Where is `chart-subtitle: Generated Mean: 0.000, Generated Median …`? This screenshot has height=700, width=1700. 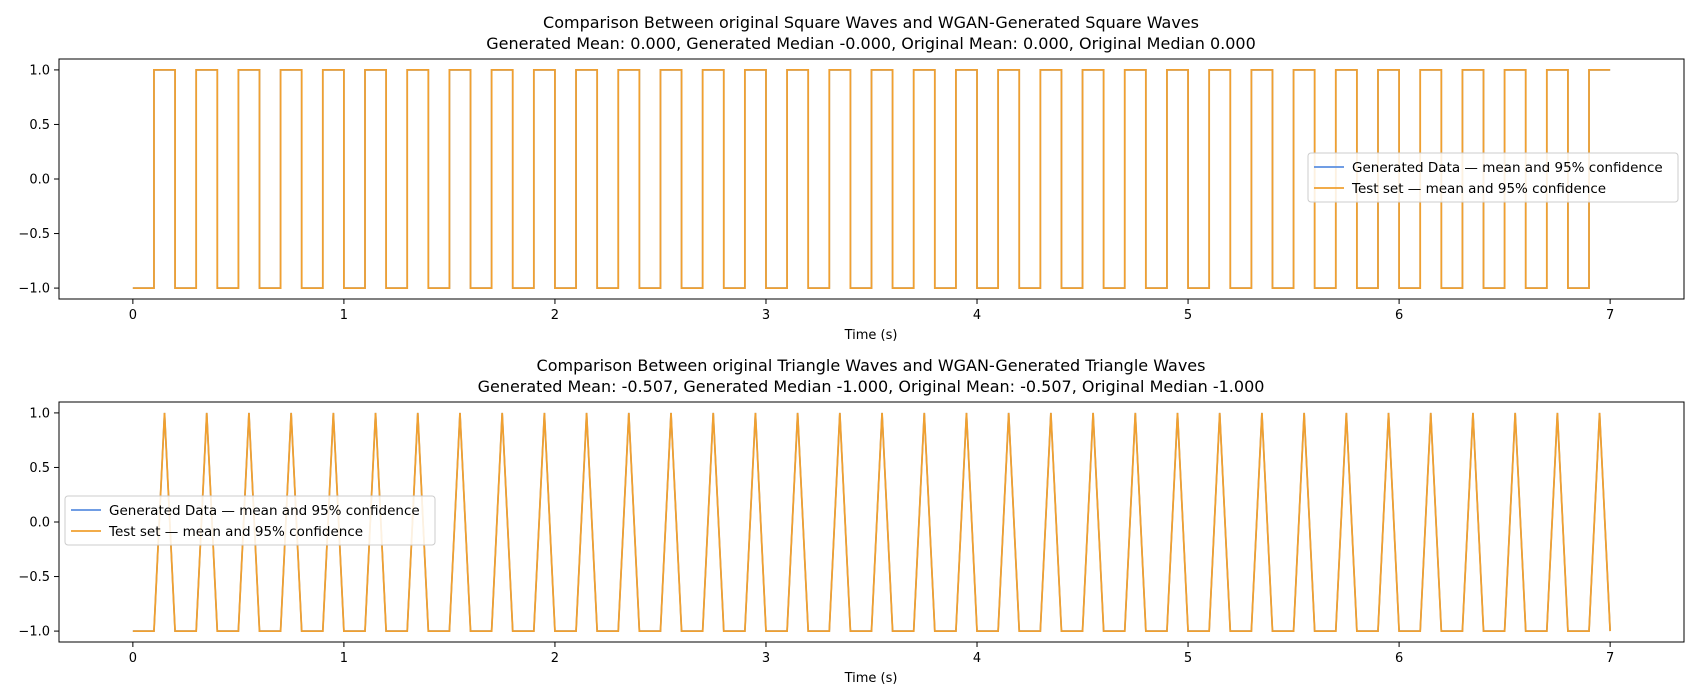
chart-subtitle: Generated Mean: 0.000, Generated Median … is located at coordinates (871, 43).